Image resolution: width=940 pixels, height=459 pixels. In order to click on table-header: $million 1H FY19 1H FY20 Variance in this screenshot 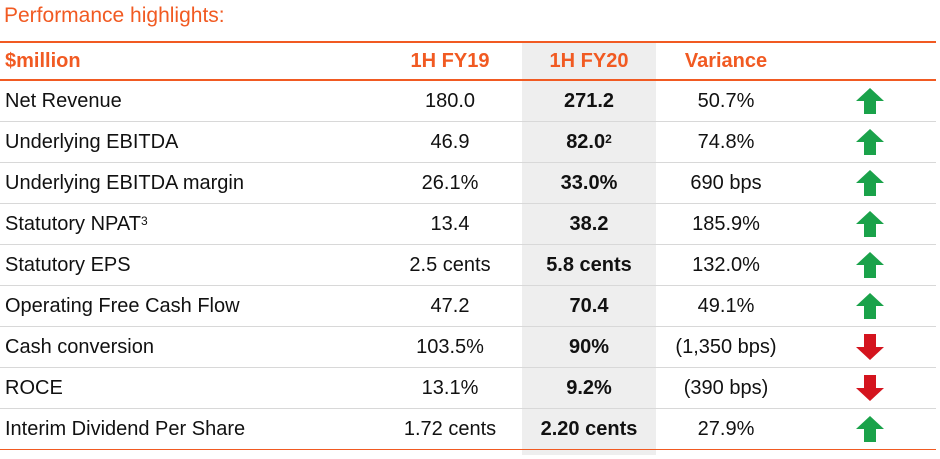, I will do `click(468, 61)`.